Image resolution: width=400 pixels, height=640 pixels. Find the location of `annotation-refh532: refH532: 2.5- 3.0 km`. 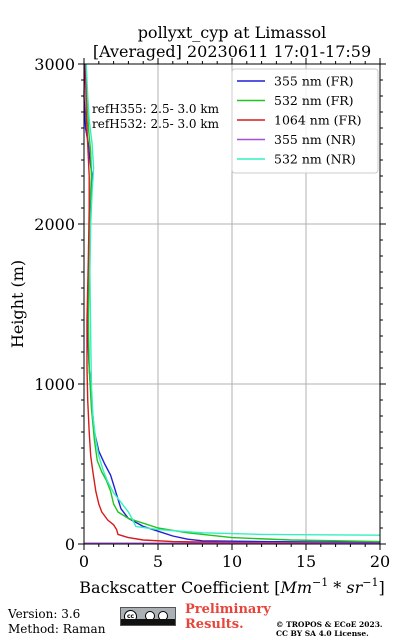

annotation-refh532: refH532: 2.5- 3.0 km is located at coordinates (156, 124).